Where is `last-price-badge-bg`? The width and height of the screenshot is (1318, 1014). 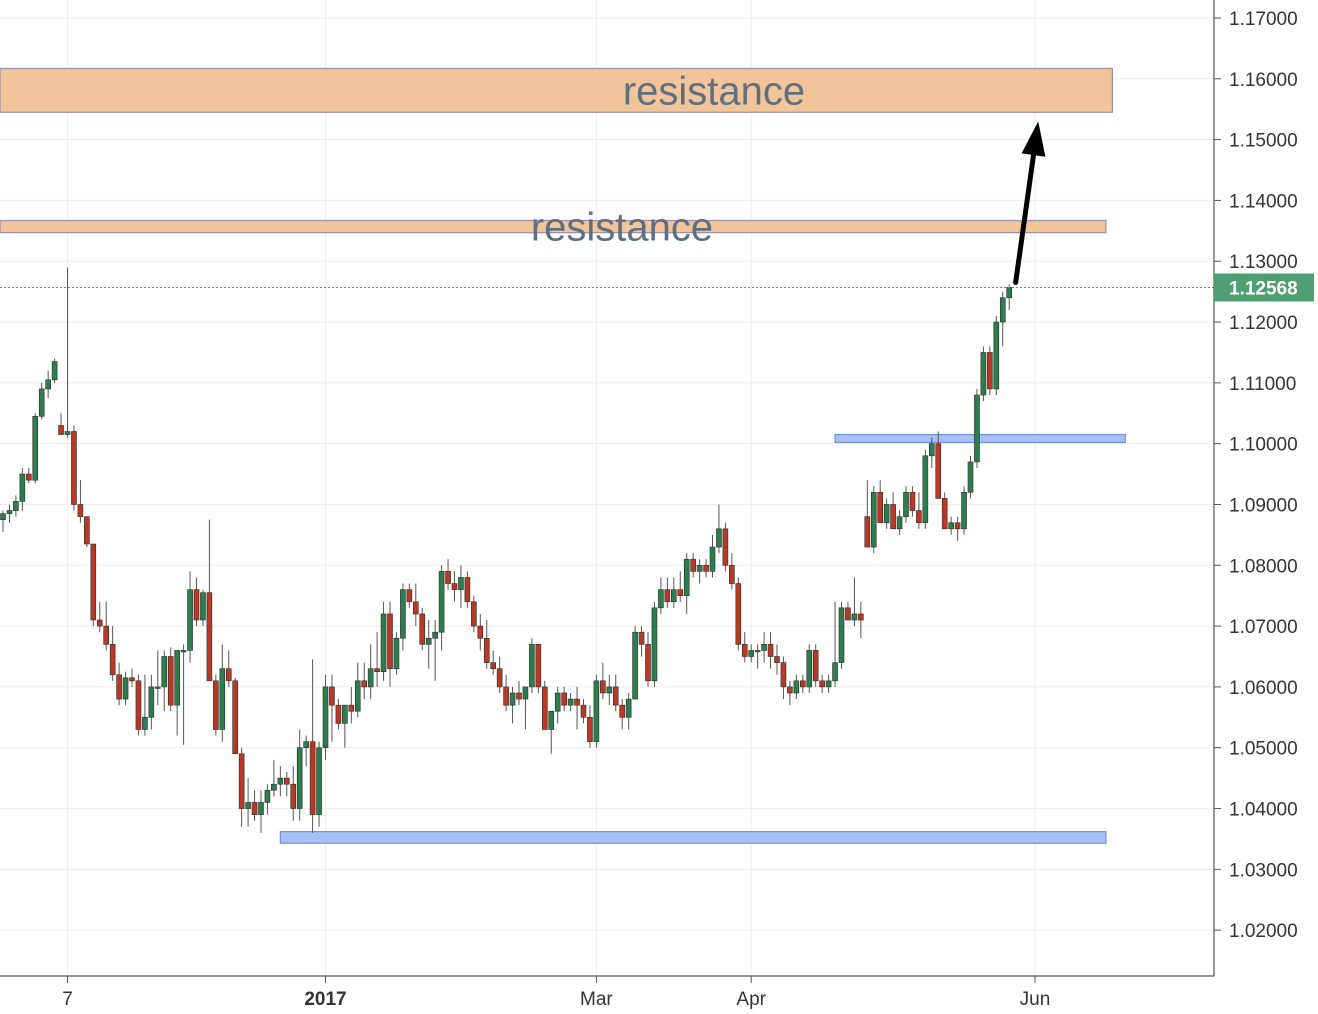
last-price-badge-bg is located at coordinates (1264, 287).